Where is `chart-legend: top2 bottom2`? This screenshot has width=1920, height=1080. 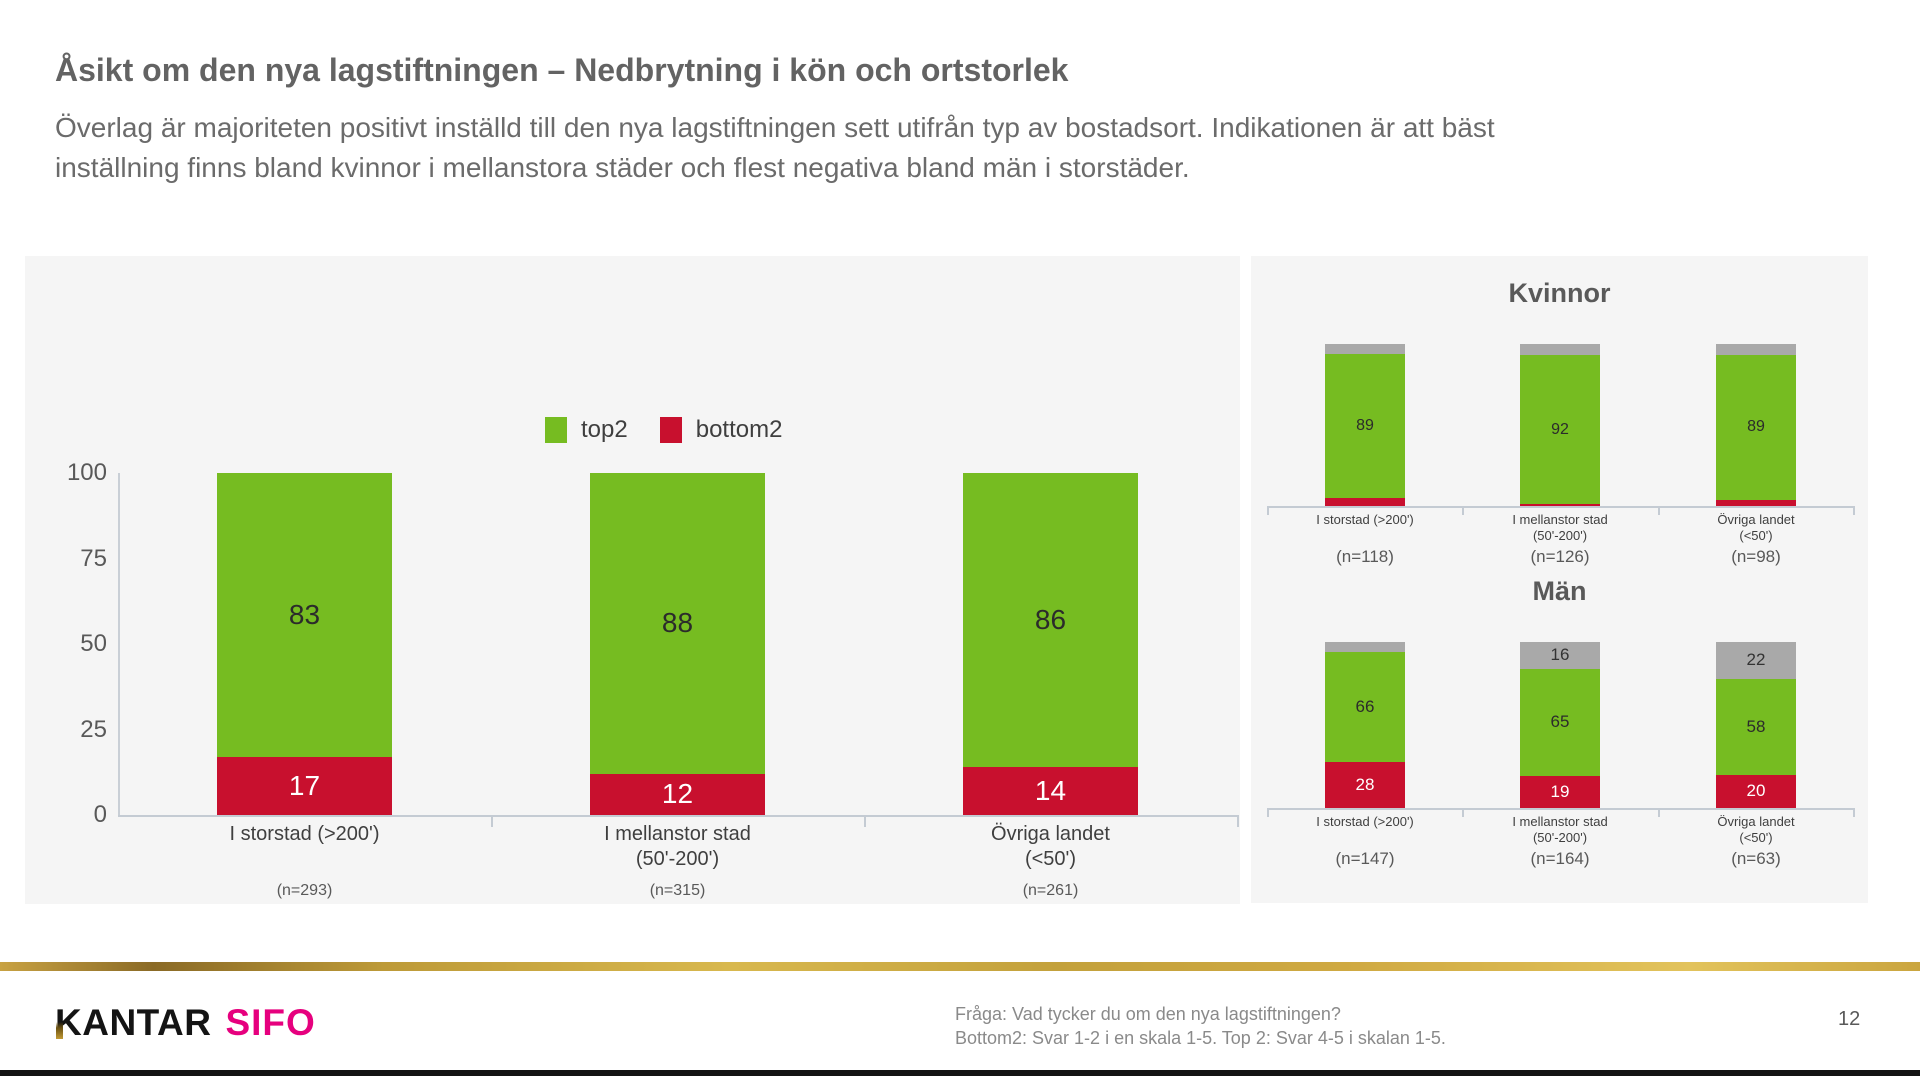
chart-legend: top2 bottom2 is located at coordinates (672, 430).